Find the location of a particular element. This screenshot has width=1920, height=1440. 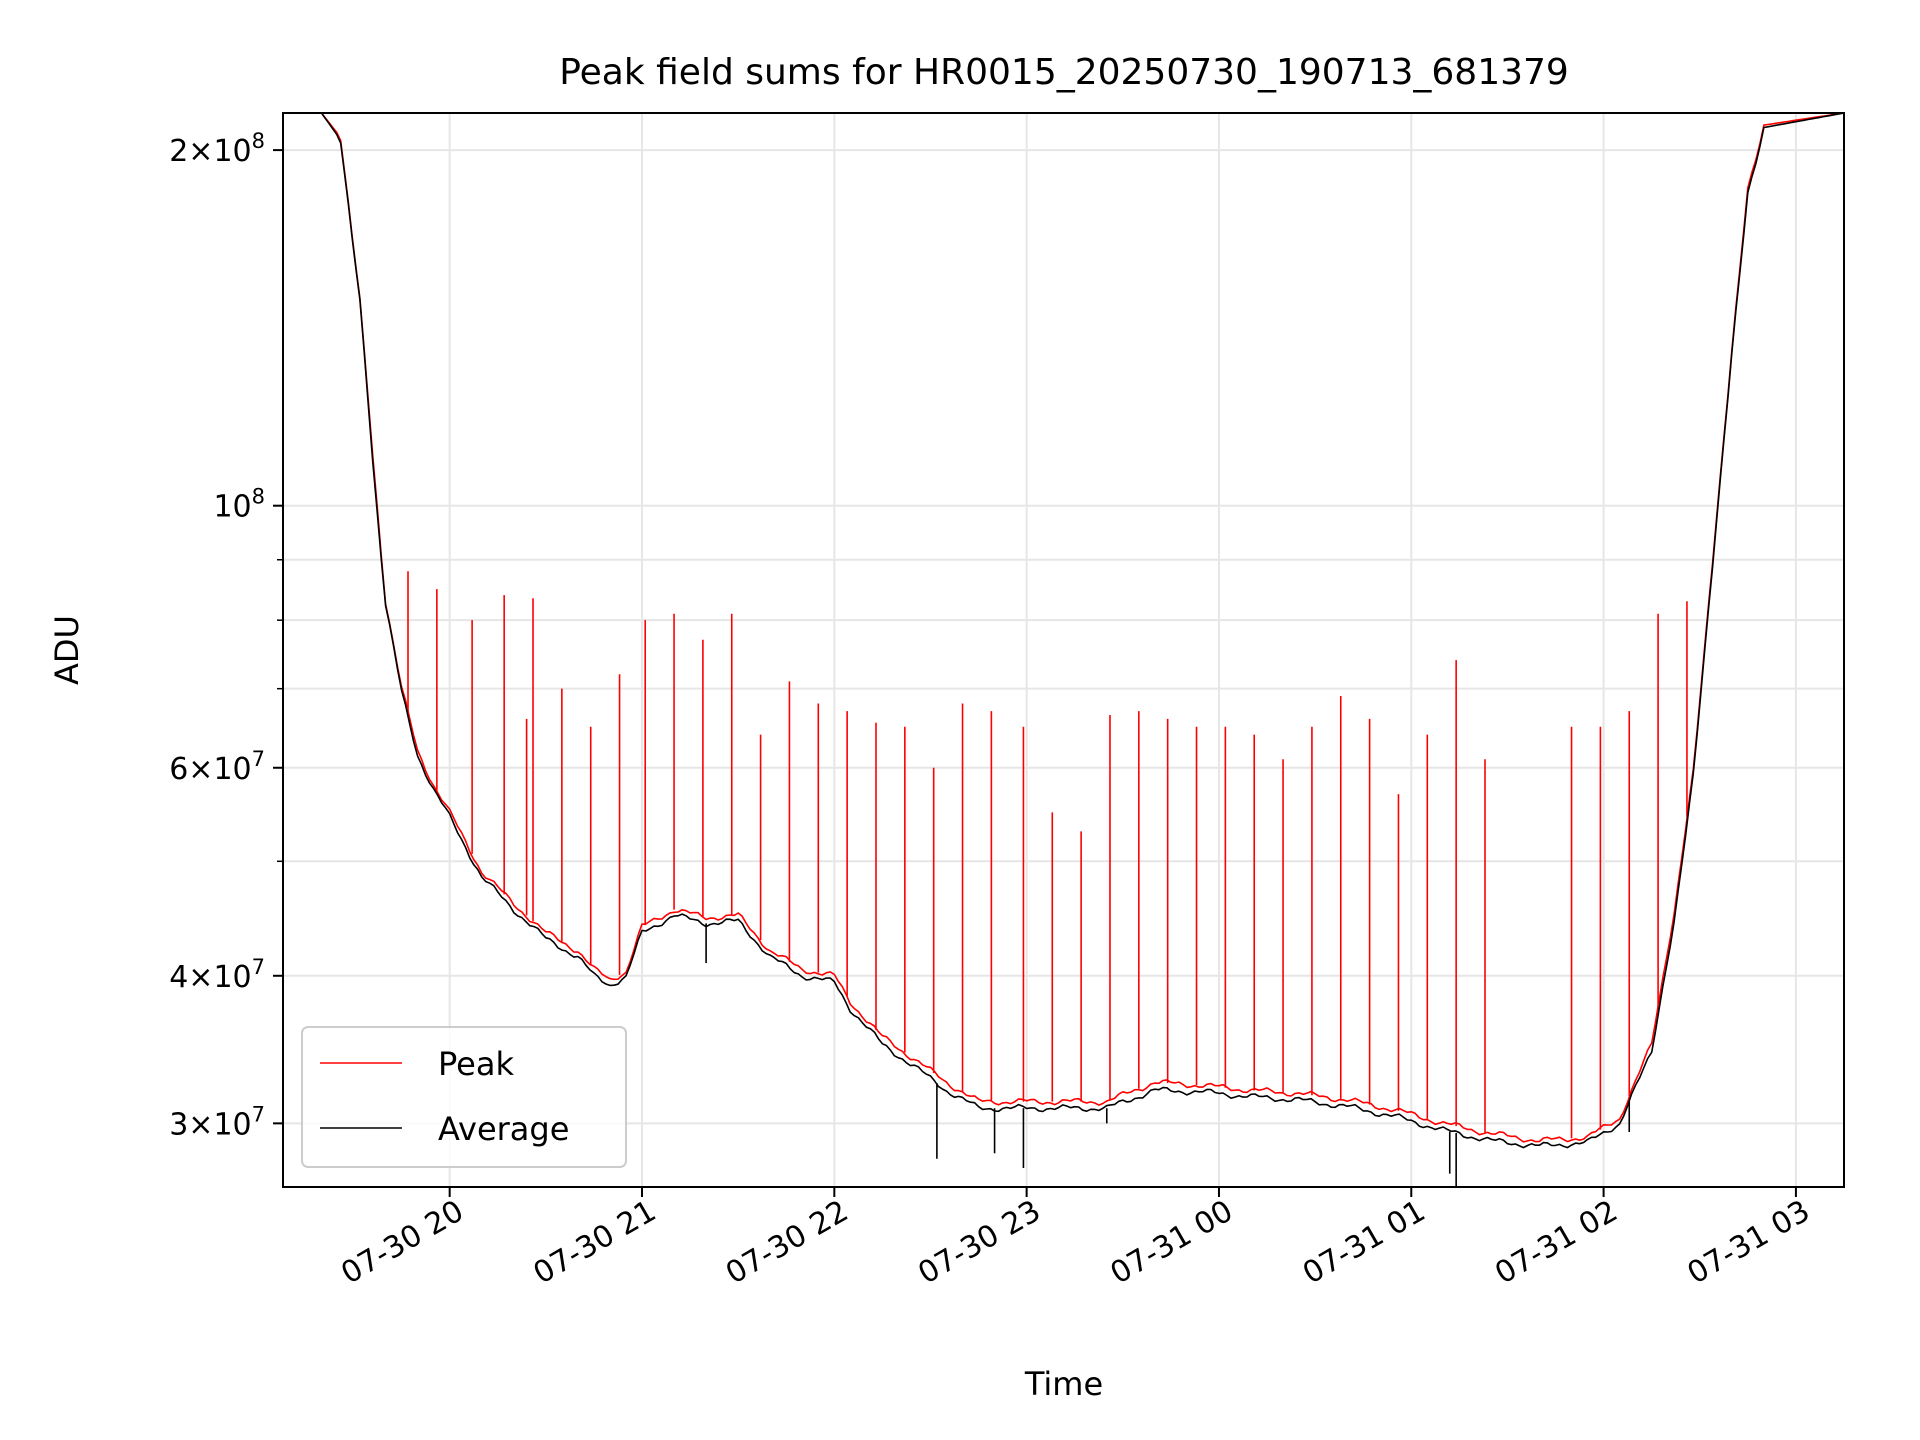

legend: Peak Average is located at coordinates (464, 1097).